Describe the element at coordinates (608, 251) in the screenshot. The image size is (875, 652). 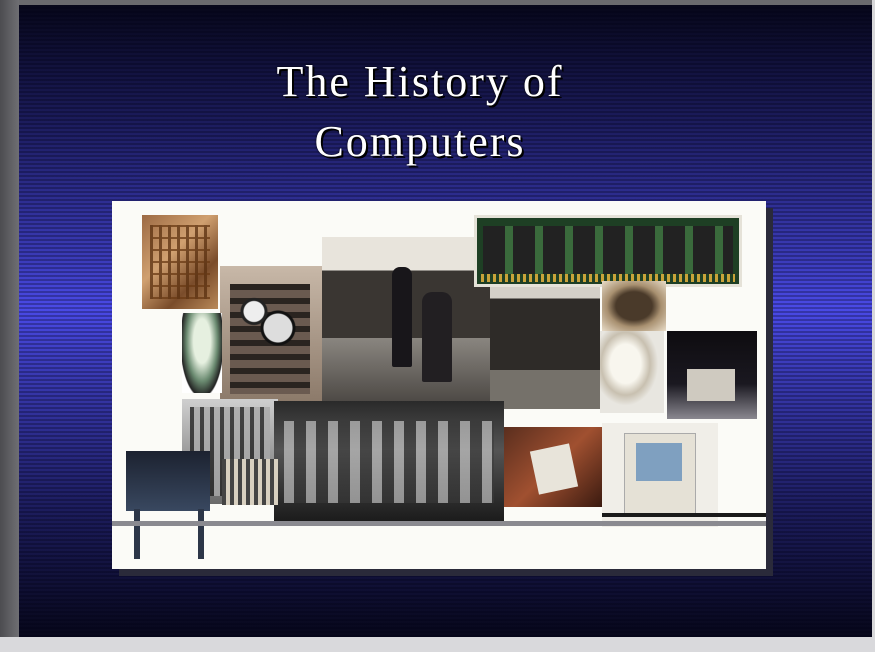
I see `memory-module-photo` at that location.